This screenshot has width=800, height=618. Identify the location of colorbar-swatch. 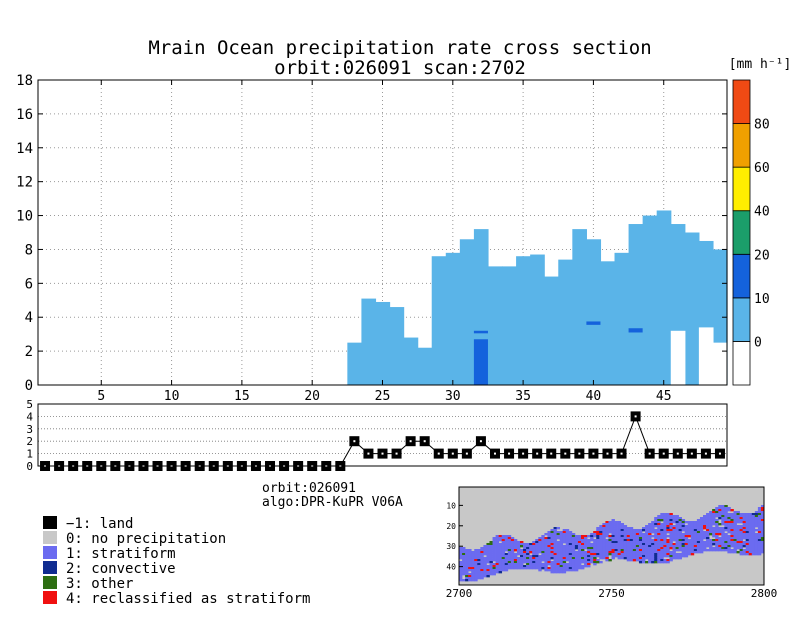
(741, 189).